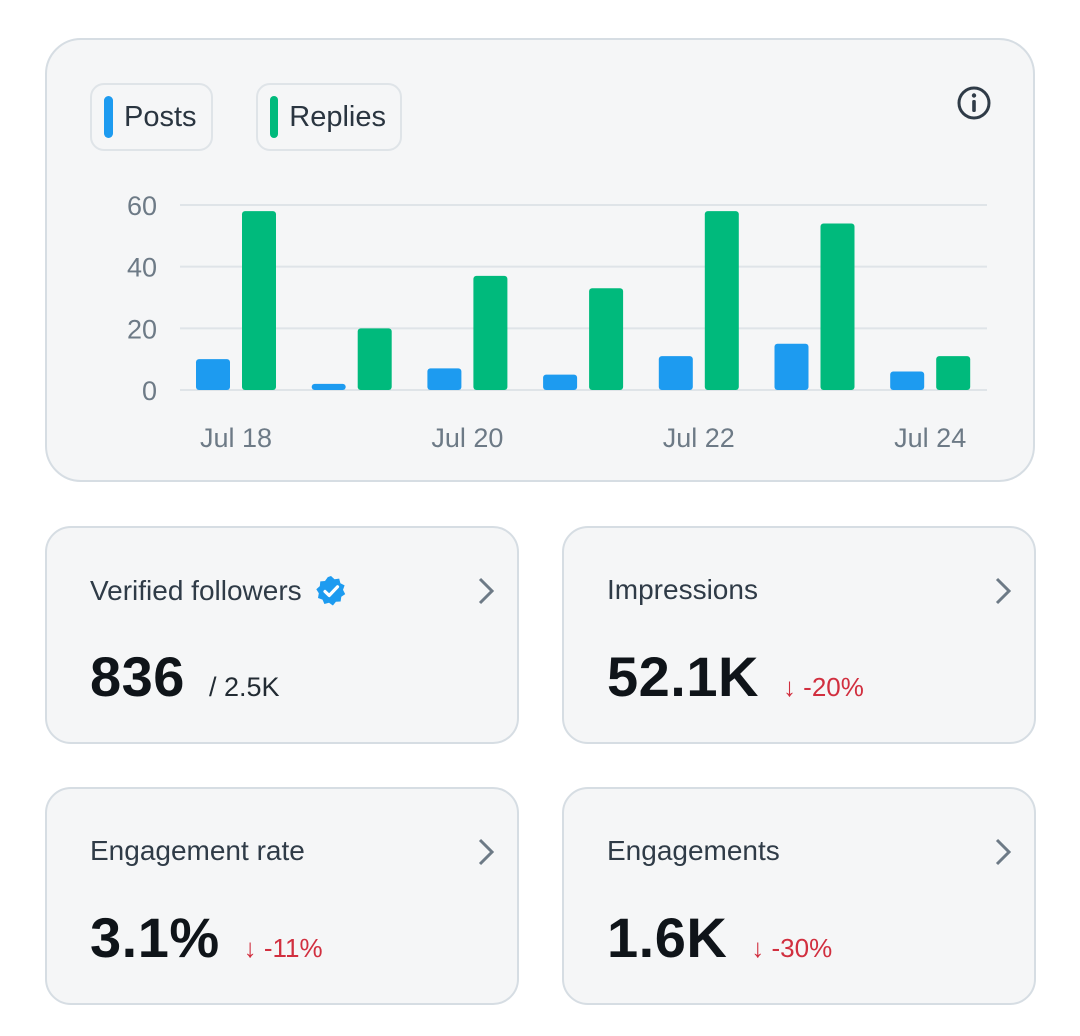 The height and width of the screenshot is (1036, 1080). Describe the element at coordinates (792, 948) in the screenshot. I see `stat-change: ↓ -30%` at that location.